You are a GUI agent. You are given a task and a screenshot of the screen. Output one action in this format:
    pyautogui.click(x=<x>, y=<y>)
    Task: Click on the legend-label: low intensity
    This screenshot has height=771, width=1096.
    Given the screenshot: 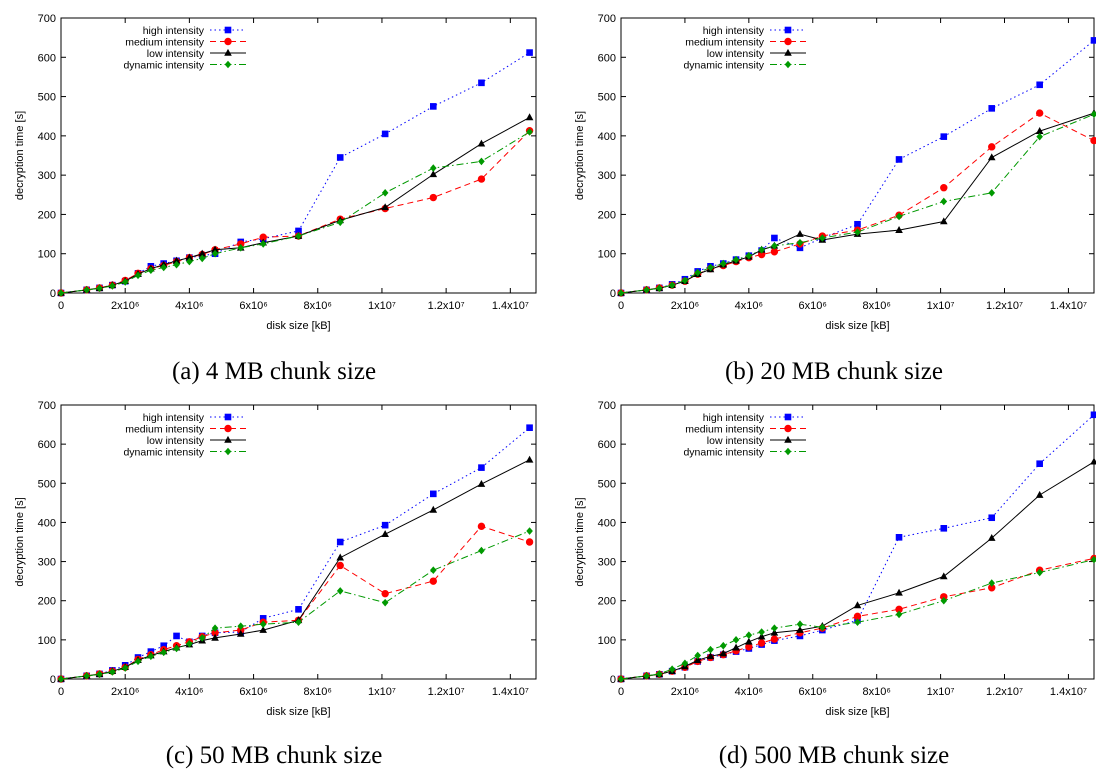 What is the action you would take?
    pyautogui.click(x=736, y=54)
    